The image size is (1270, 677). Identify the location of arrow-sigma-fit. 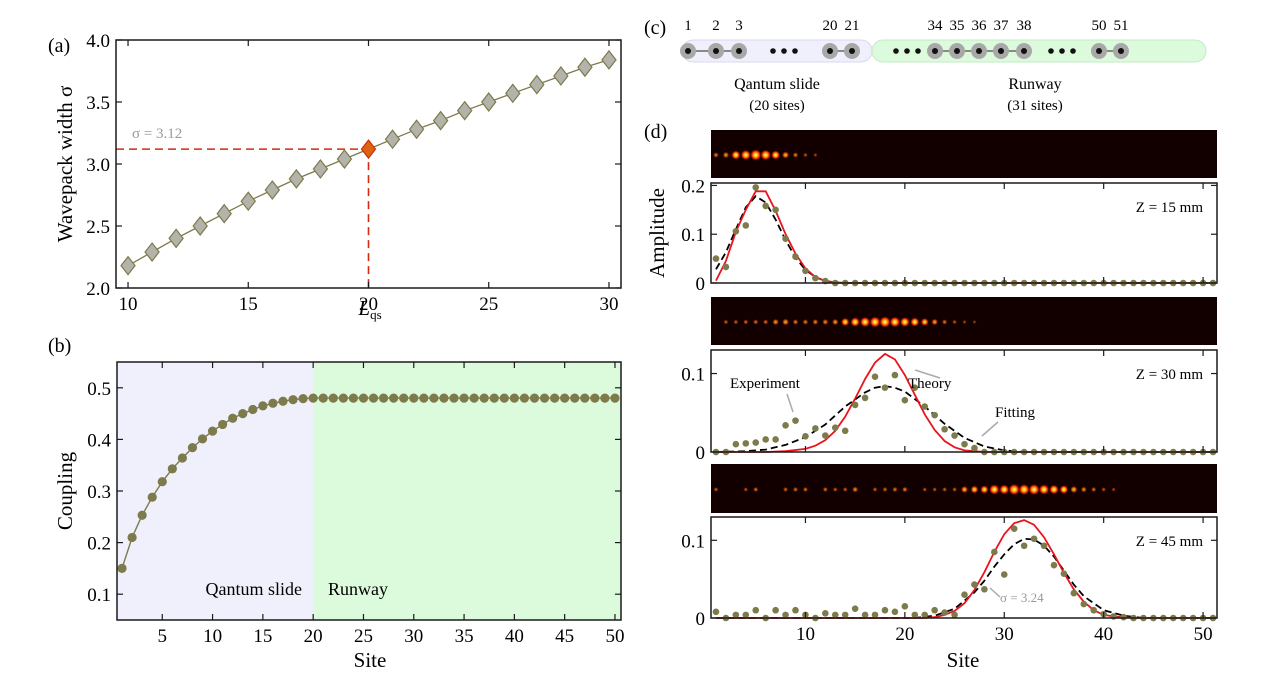
(995, 592).